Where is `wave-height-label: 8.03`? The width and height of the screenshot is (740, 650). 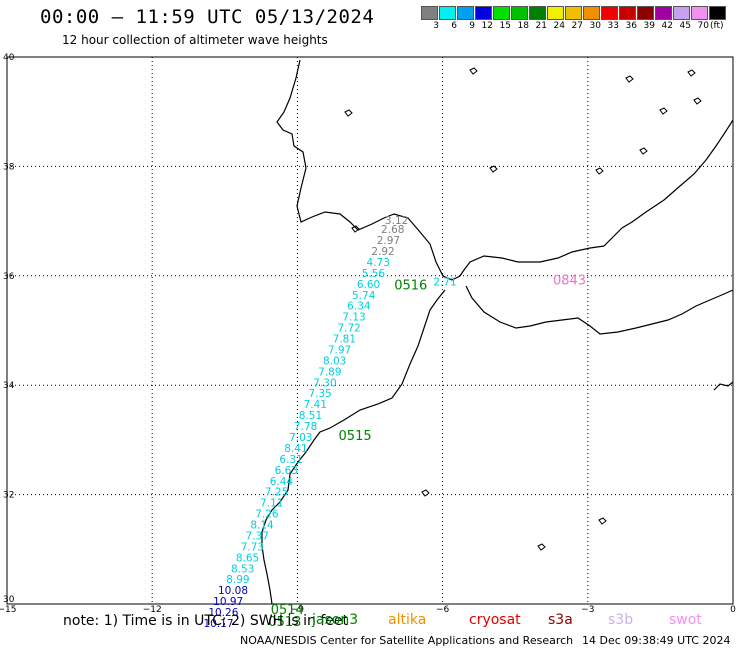
wave-height-label: 8.03 is located at coordinates (334, 361).